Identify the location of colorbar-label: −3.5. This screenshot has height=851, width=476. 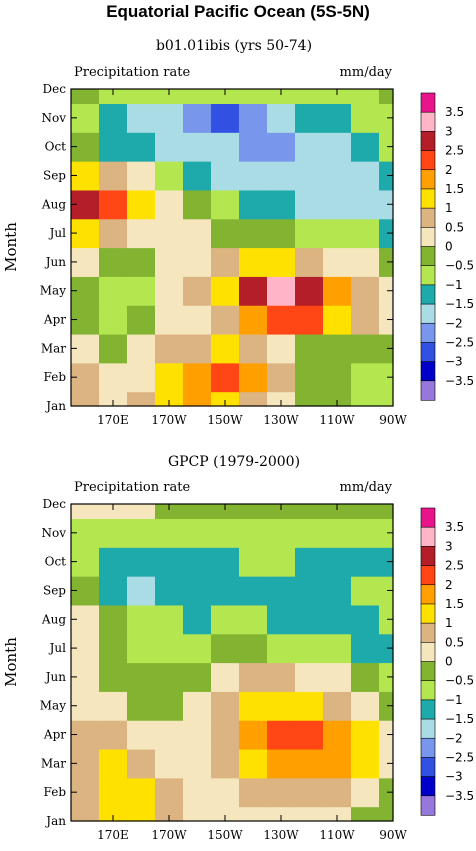
(459, 381).